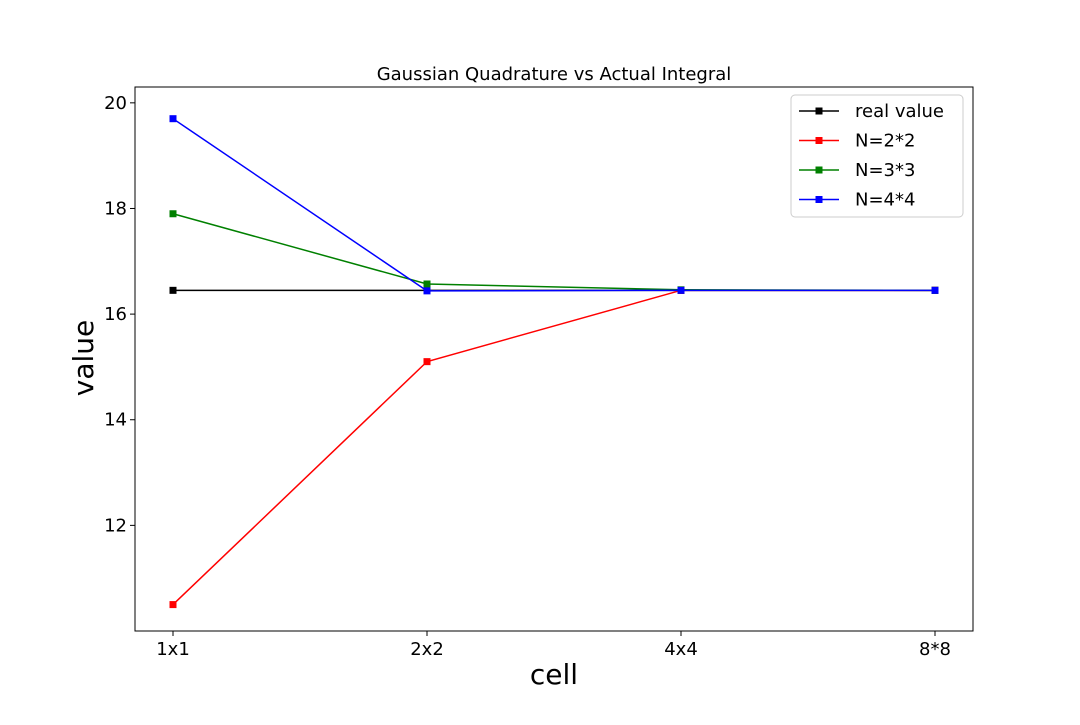 The width and height of the screenshot is (1080, 725). I want to click on y-tick-label: 20, so click(115, 103).